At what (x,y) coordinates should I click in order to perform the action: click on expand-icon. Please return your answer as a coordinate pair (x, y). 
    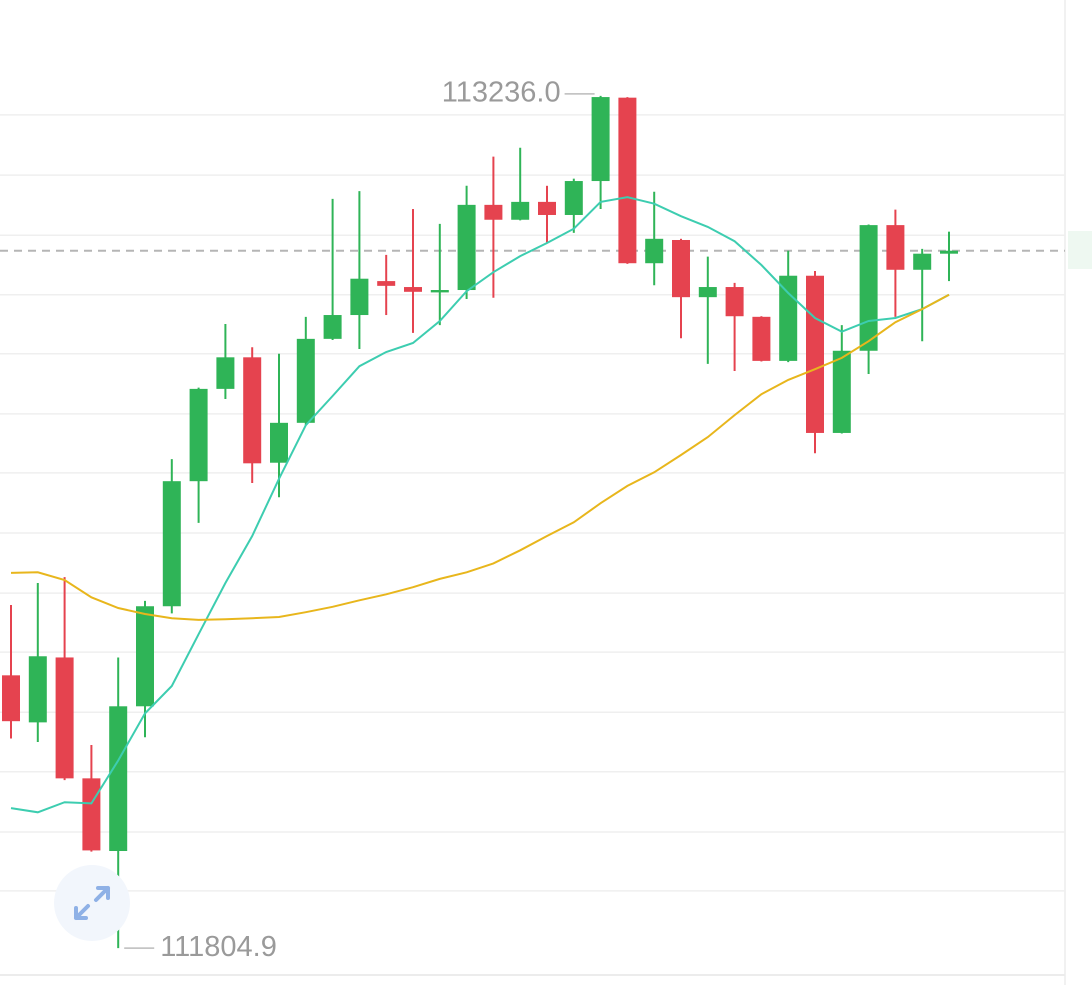
    Looking at the image, I should click on (92, 903).